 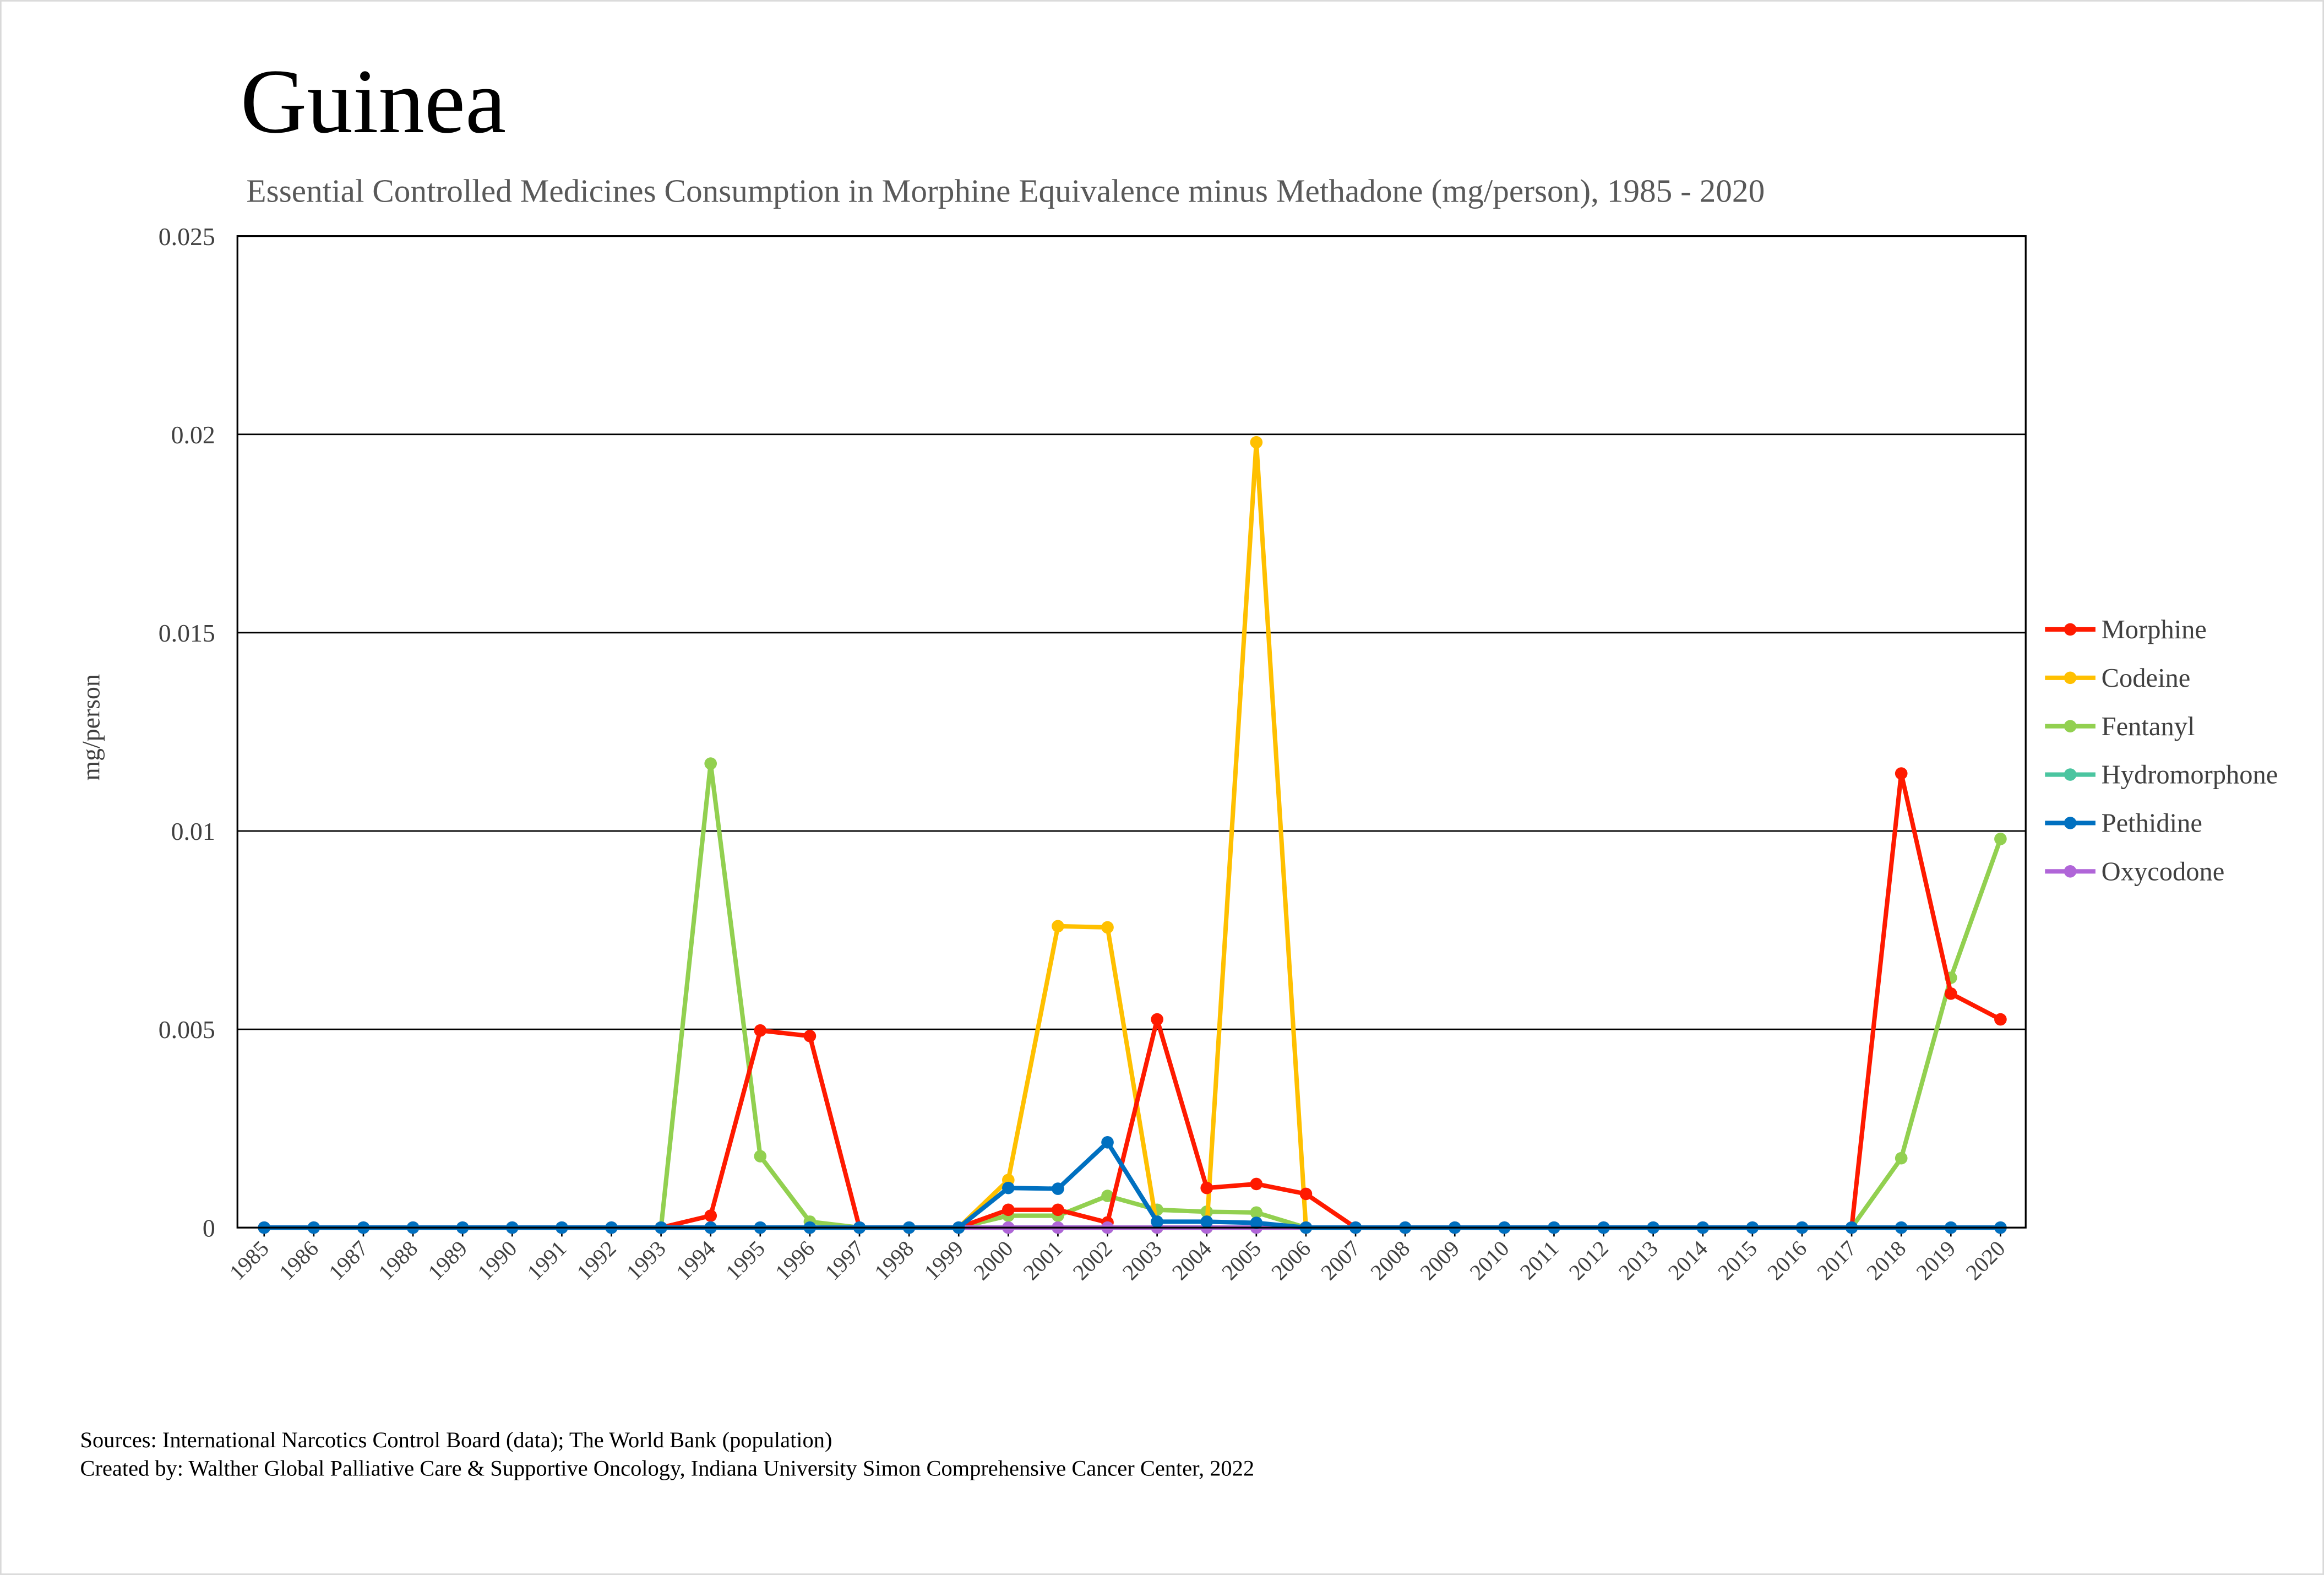 I want to click on legend-label: Fentanyl, so click(x=2148, y=727).